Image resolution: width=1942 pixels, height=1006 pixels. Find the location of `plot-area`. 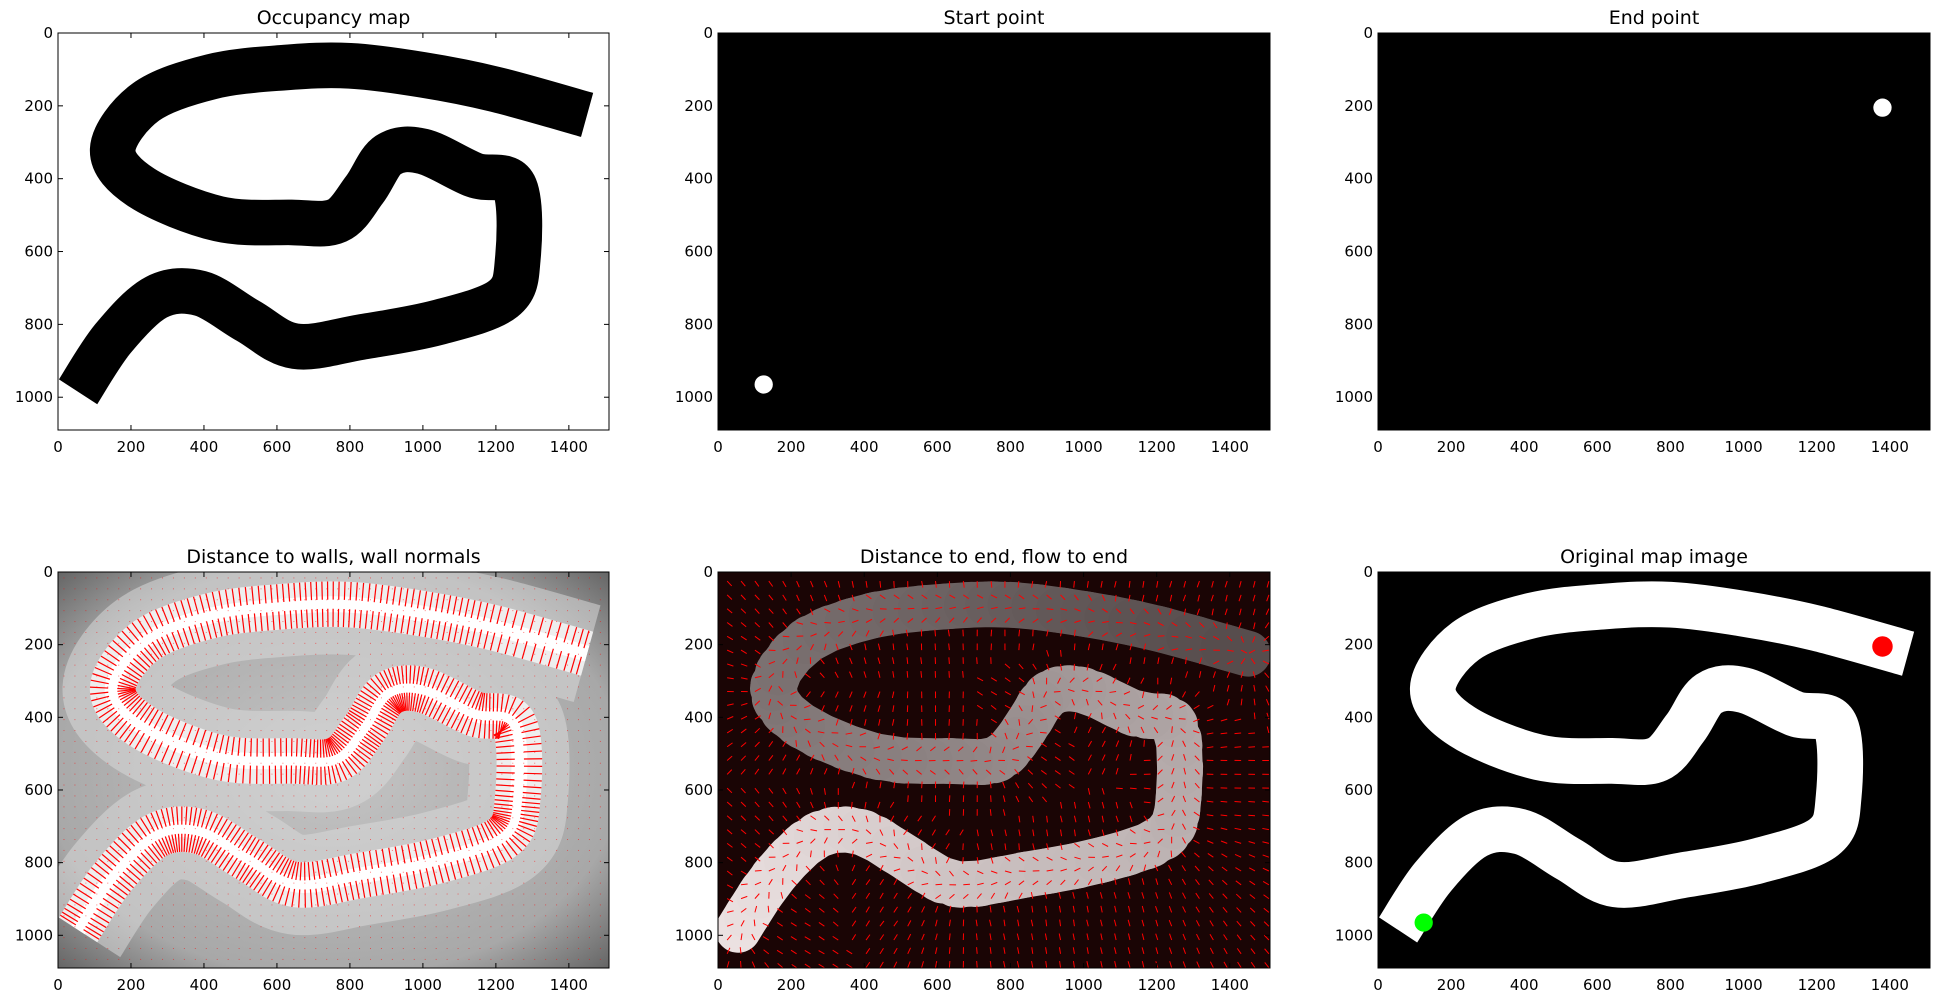

plot-area is located at coordinates (994, 231).